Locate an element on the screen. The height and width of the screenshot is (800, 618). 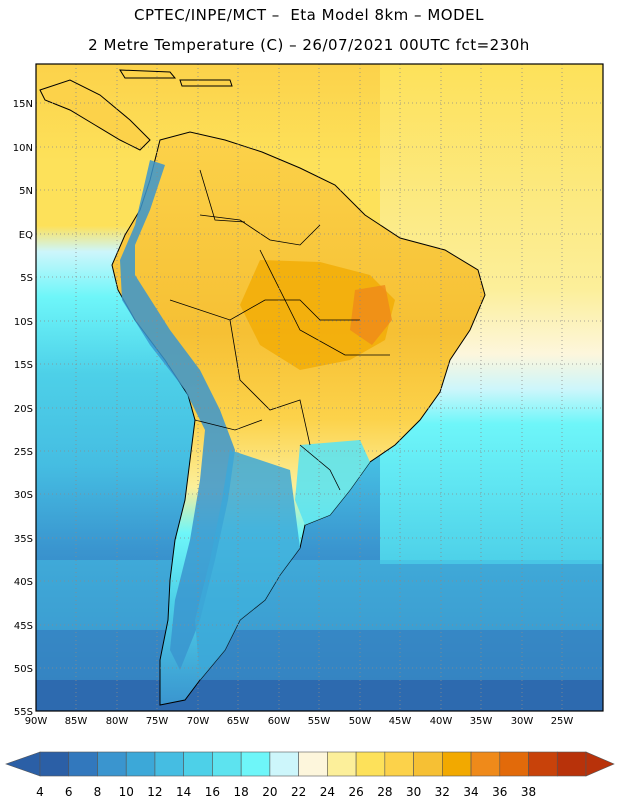
lon-tick: 75W is located at coordinates (157, 721).